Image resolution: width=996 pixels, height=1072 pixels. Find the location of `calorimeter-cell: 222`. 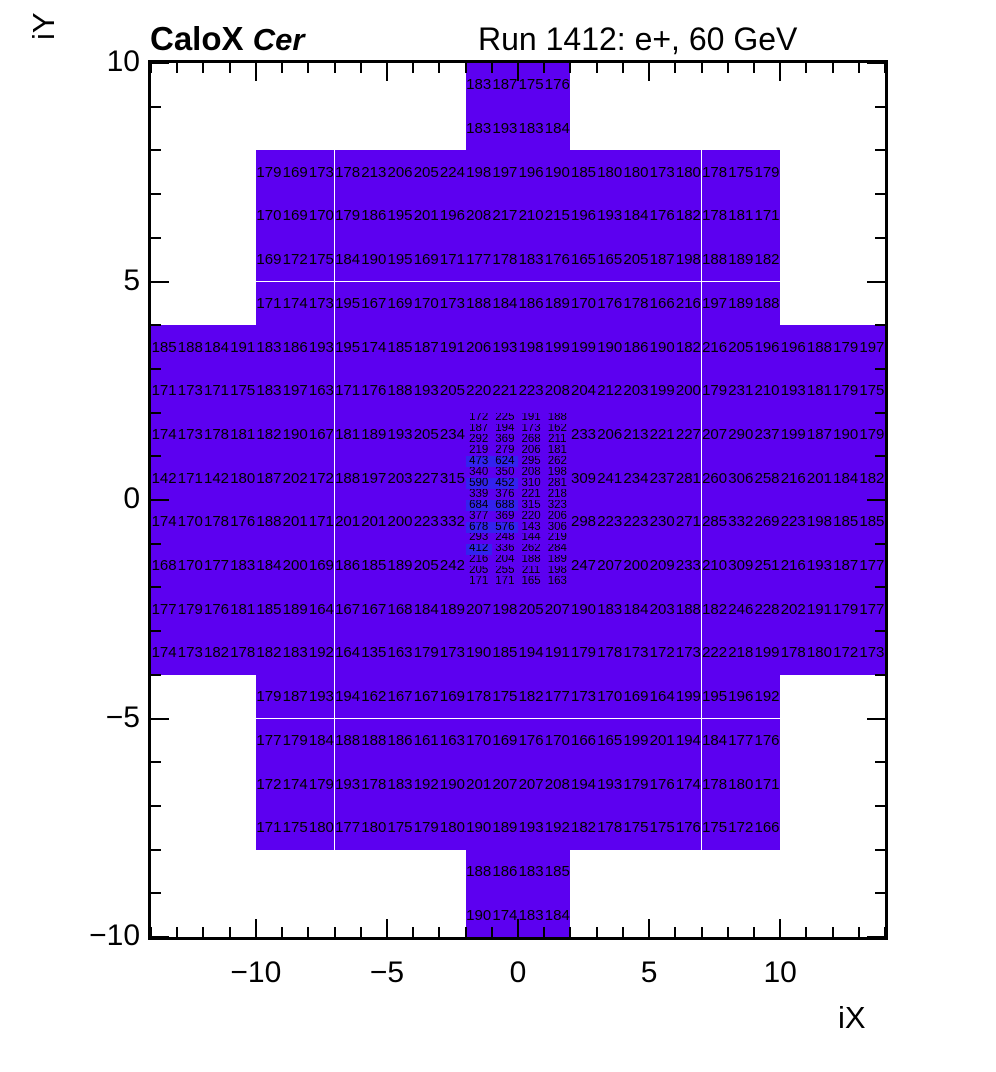

calorimeter-cell: 222 is located at coordinates (714, 653).